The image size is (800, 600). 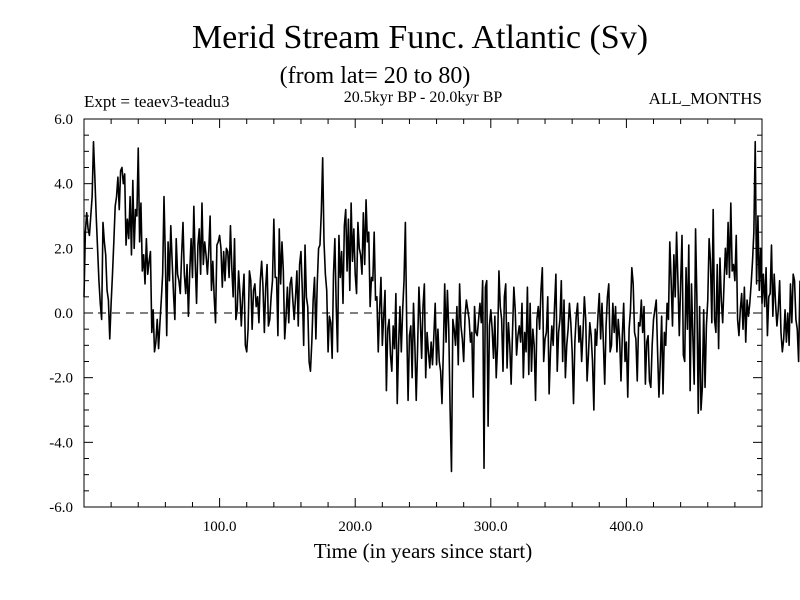 I want to click on y-tick-label: 2.0, so click(x=63, y=249).